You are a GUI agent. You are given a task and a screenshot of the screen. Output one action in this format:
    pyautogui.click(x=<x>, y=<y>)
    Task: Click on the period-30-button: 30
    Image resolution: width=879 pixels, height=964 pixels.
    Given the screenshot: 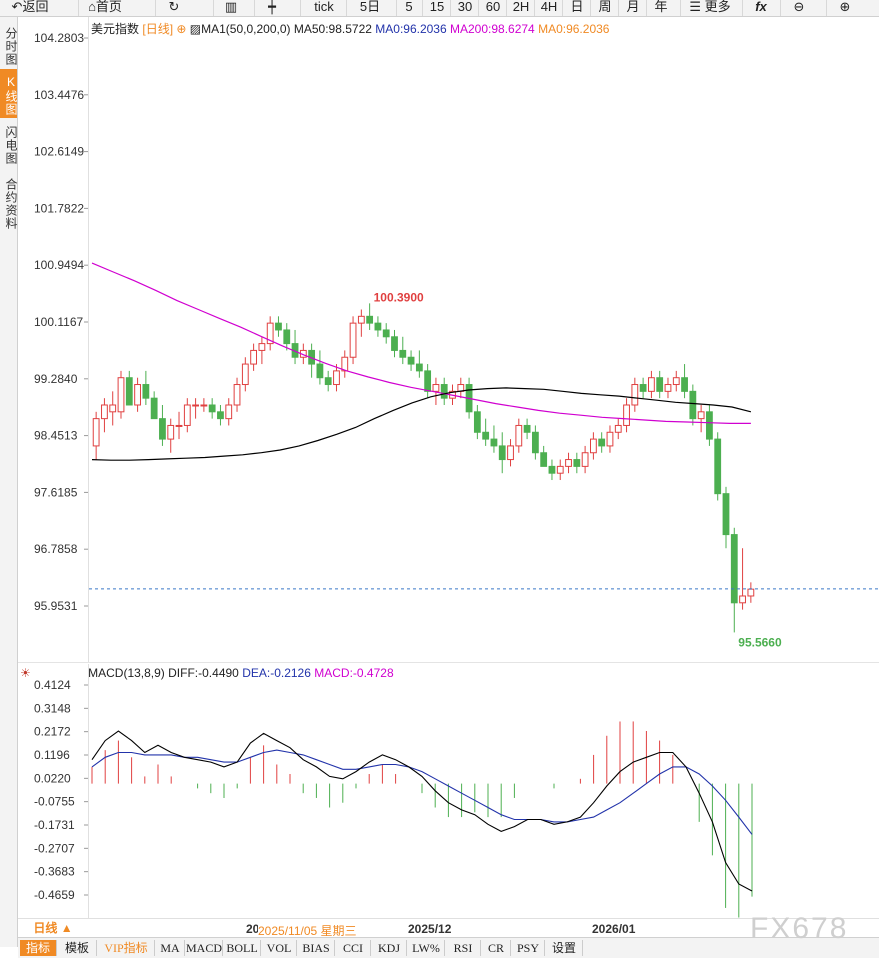 What is the action you would take?
    pyautogui.click(x=464, y=8)
    